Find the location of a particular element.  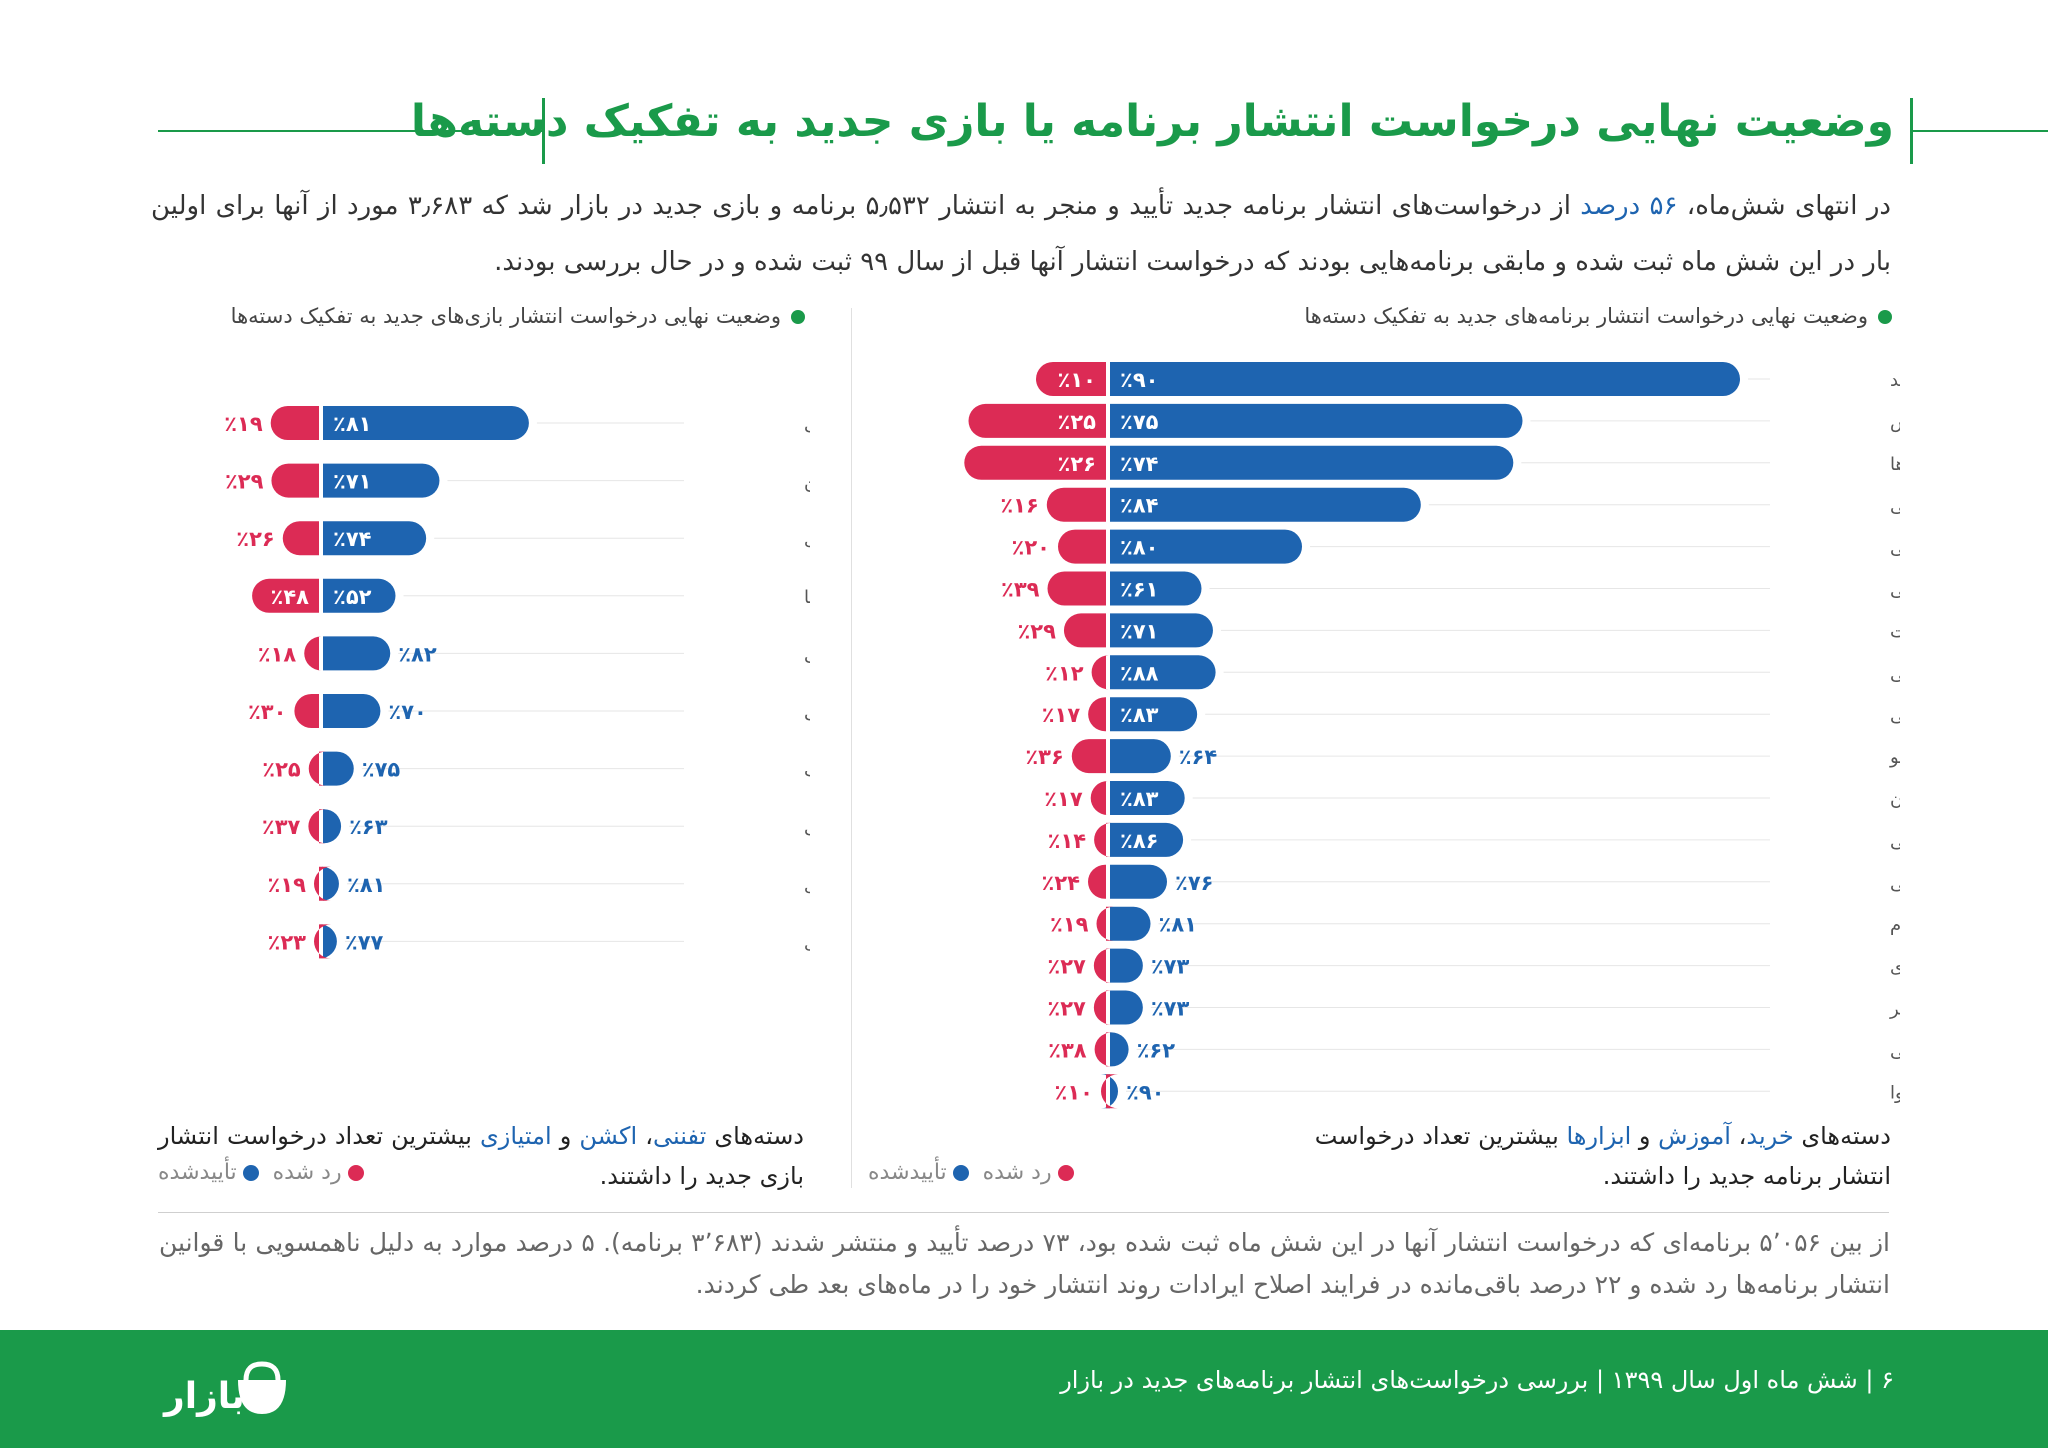

rejected-value-label: ٪۲۵ is located at coordinates (1077, 422).